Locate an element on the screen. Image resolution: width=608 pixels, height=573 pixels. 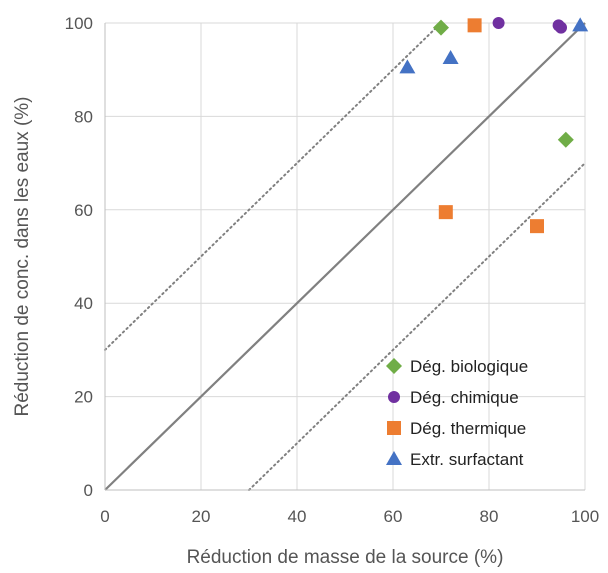
y-tick-label: 100 is located at coordinates (79, 23).